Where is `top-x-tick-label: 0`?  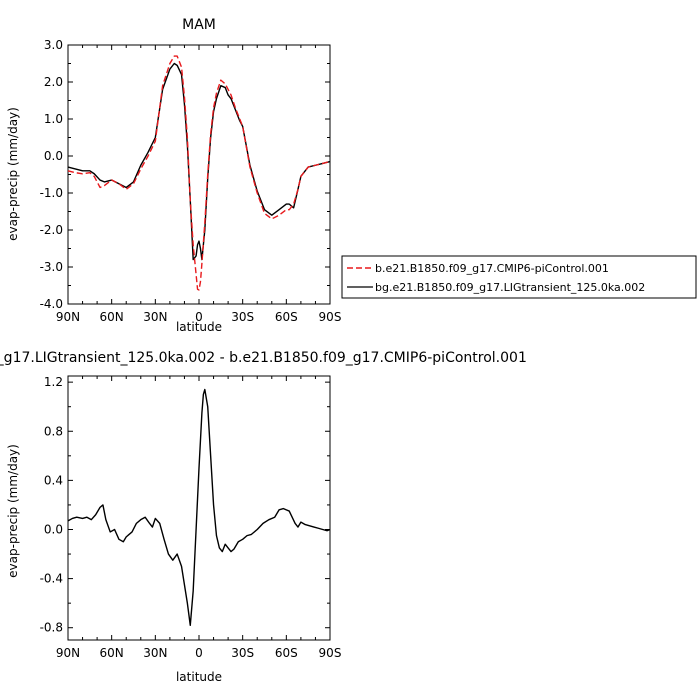
top-x-tick-label: 0 is located at coordinates (199, 317).